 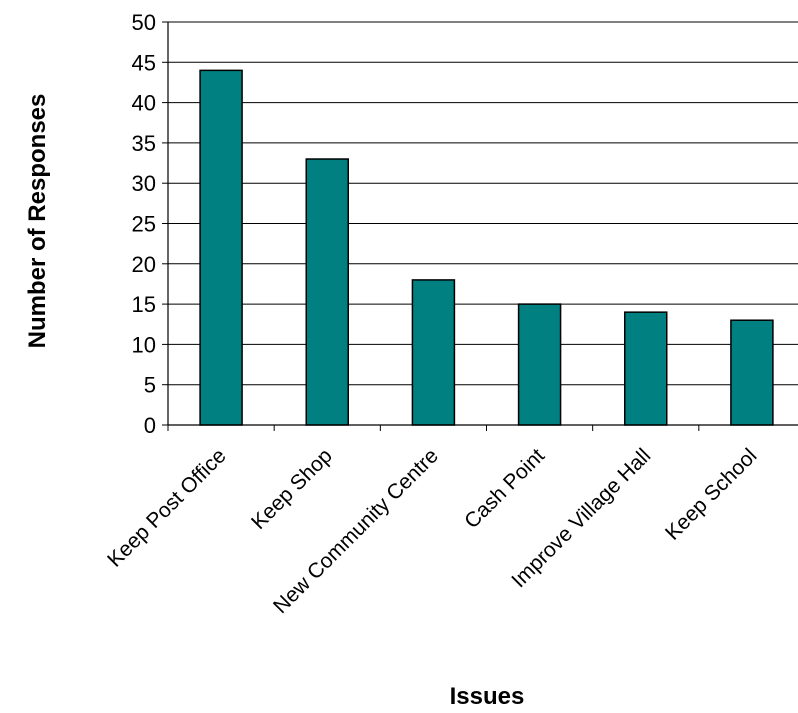 I want to click on y-axis-title: Number of Responses, so click(x=37, y=221).